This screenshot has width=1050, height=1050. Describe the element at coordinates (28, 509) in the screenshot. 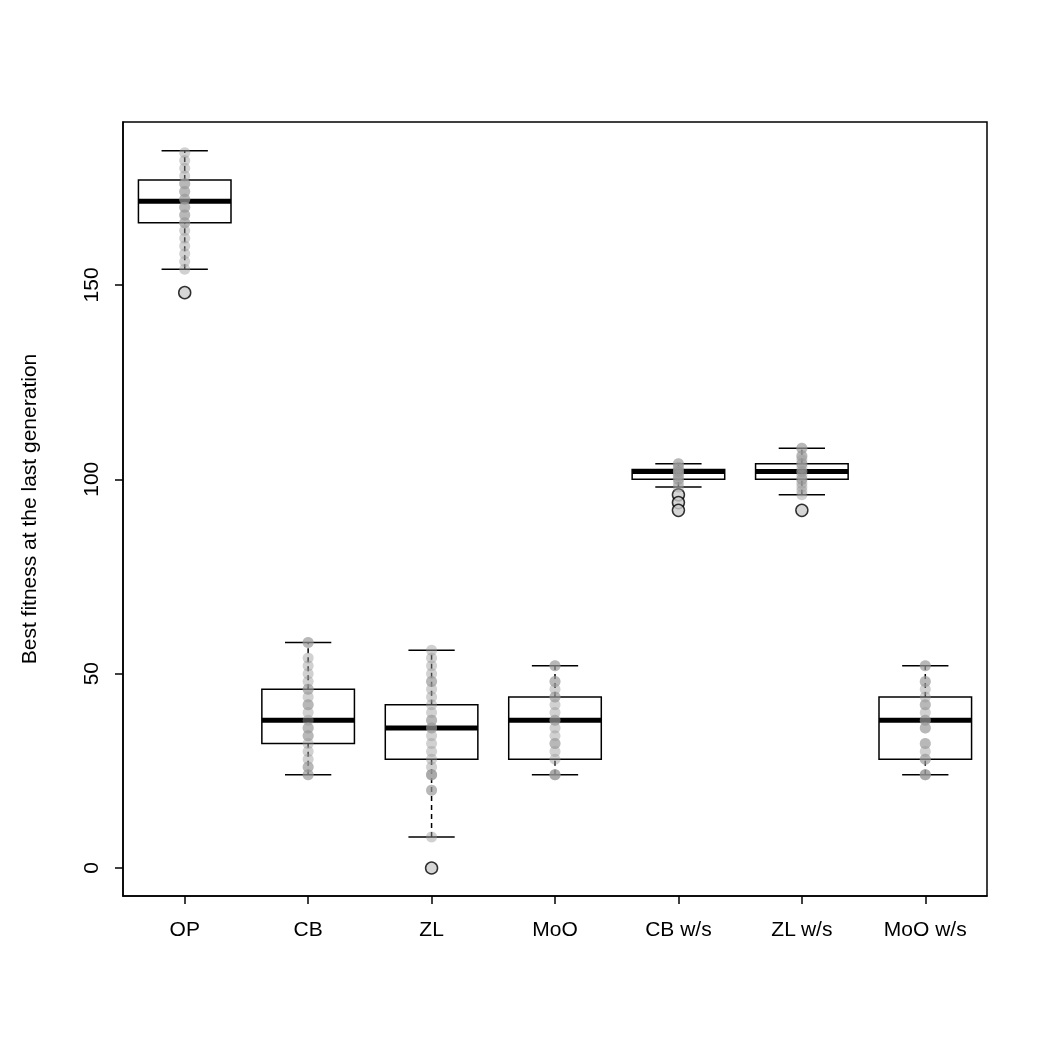

I see `y-axis-title: Best fitness at the last generation` at that location.